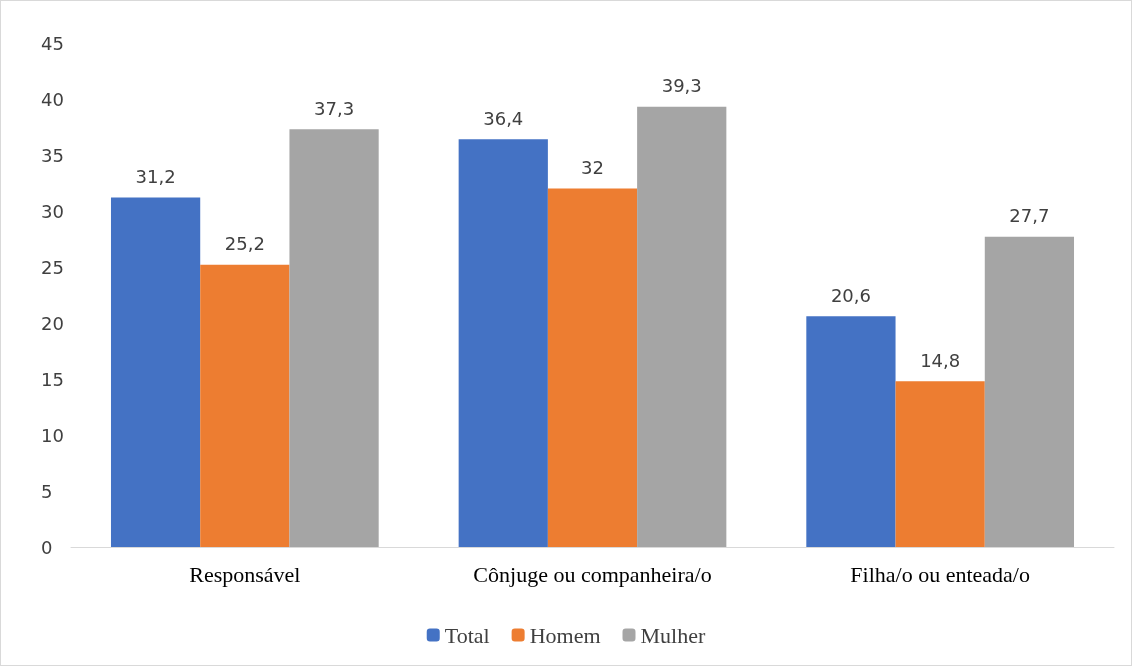 This screenshot has height=666, width=1132. Describe the element at coordinates (52, 155) in the screenshot. I see `y-tick-label: 35` at that location.